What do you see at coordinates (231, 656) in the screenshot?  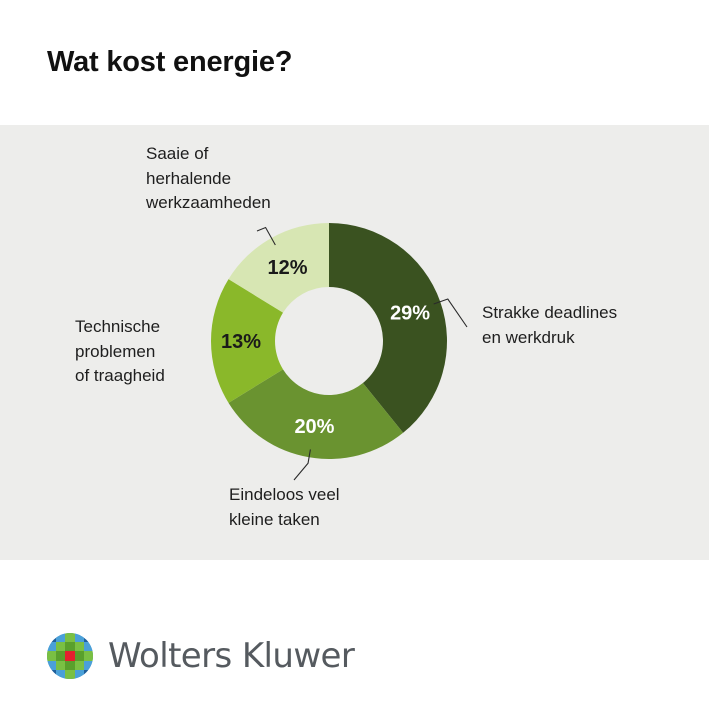 I see `brand-name: Wolters Kluwer` at bounding box center [231, 656].